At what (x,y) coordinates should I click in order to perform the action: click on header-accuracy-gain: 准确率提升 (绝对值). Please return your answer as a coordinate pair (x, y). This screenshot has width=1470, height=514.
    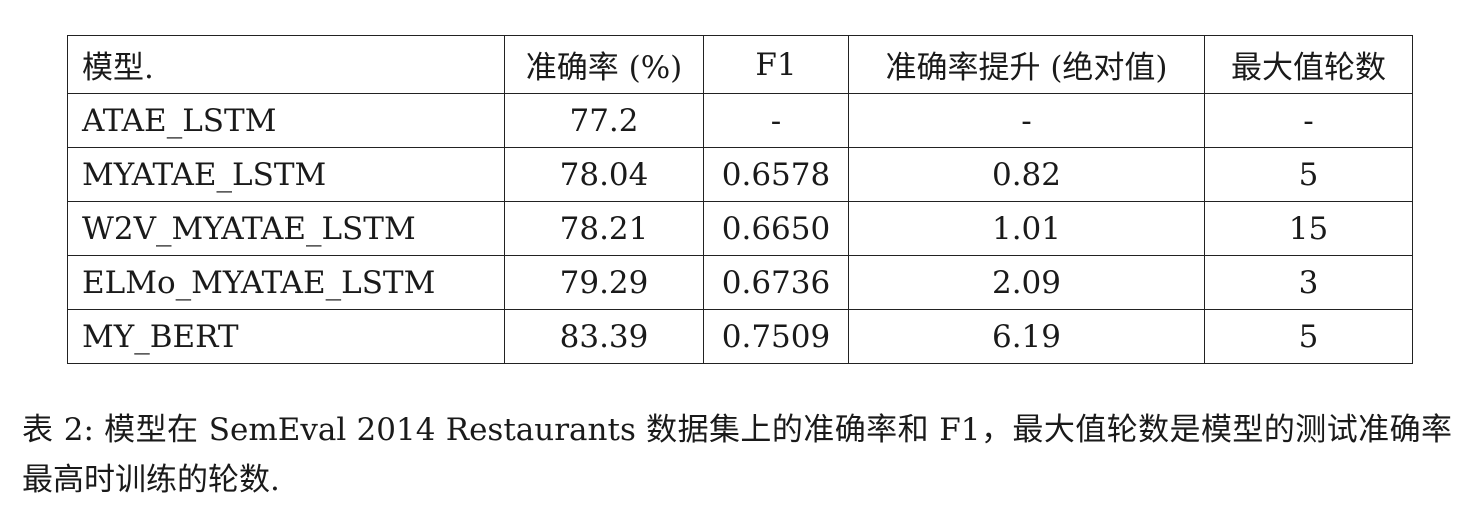
    Looking at the image, I should click on (1026, 64).